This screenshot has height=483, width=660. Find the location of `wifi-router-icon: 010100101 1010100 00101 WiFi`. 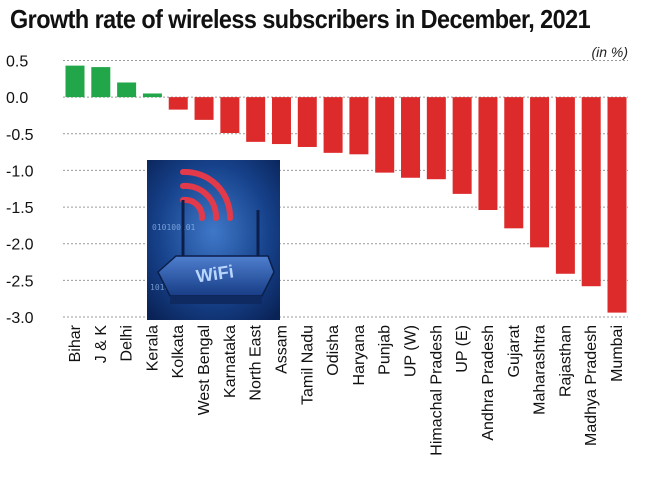

wifi-router-icon: 010100101 1010100 00101 WiFi is located at coordinates (213, 240).